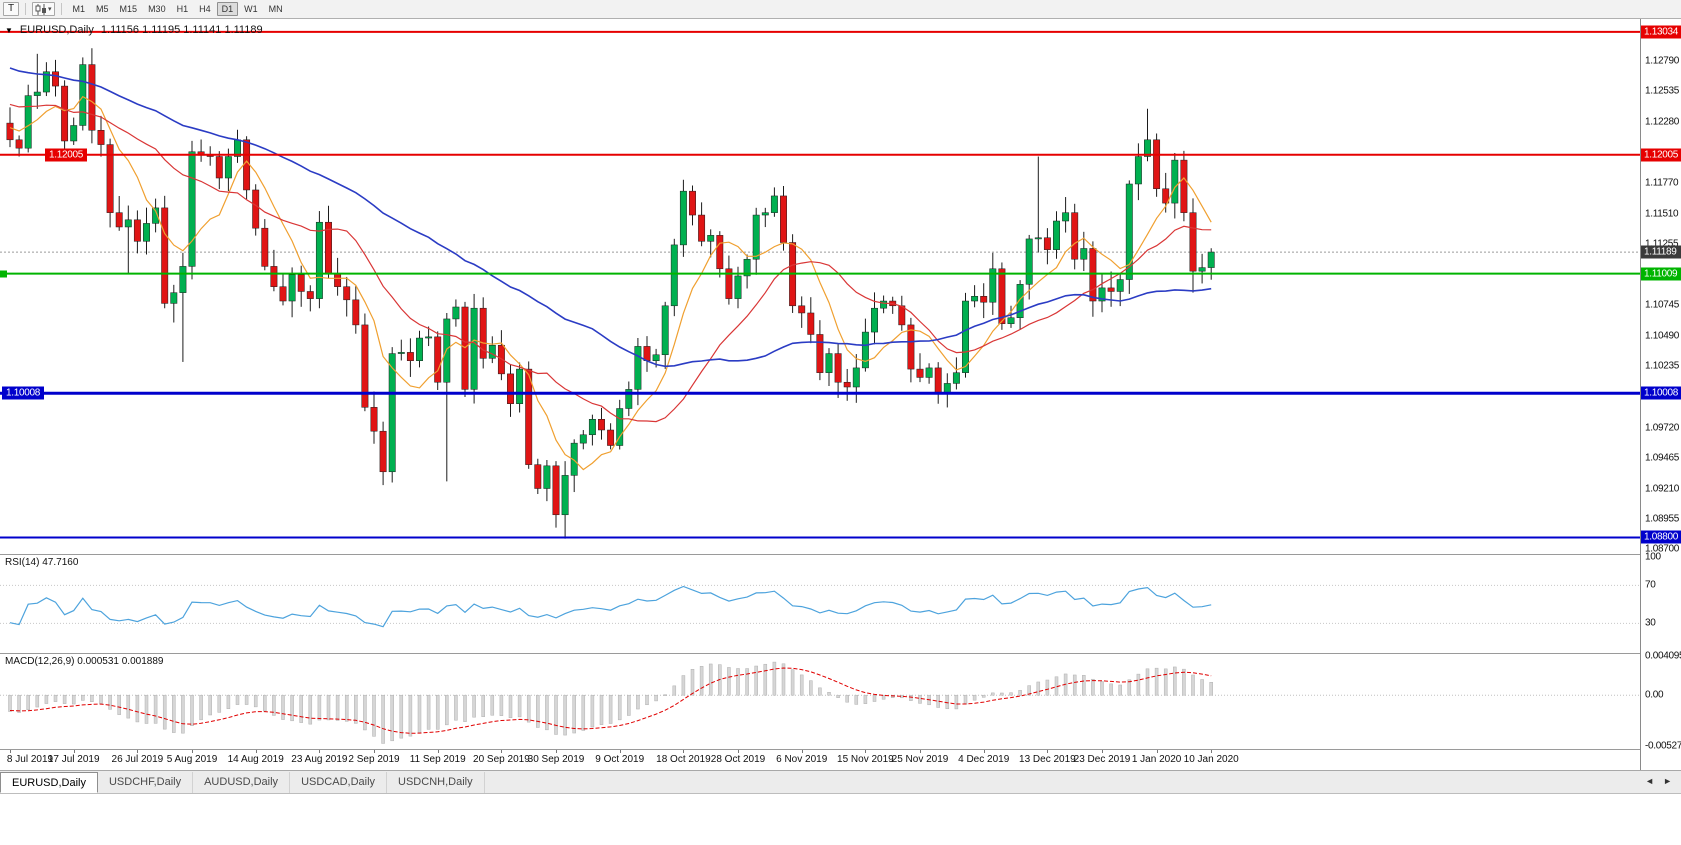 Image resolution: width=1681 pixels, height=845 pixels. What do you see at coordinates (129, 9) in the screenshot?
I see `timeframe-button-m15: M15` at bounding box center [129, 9].